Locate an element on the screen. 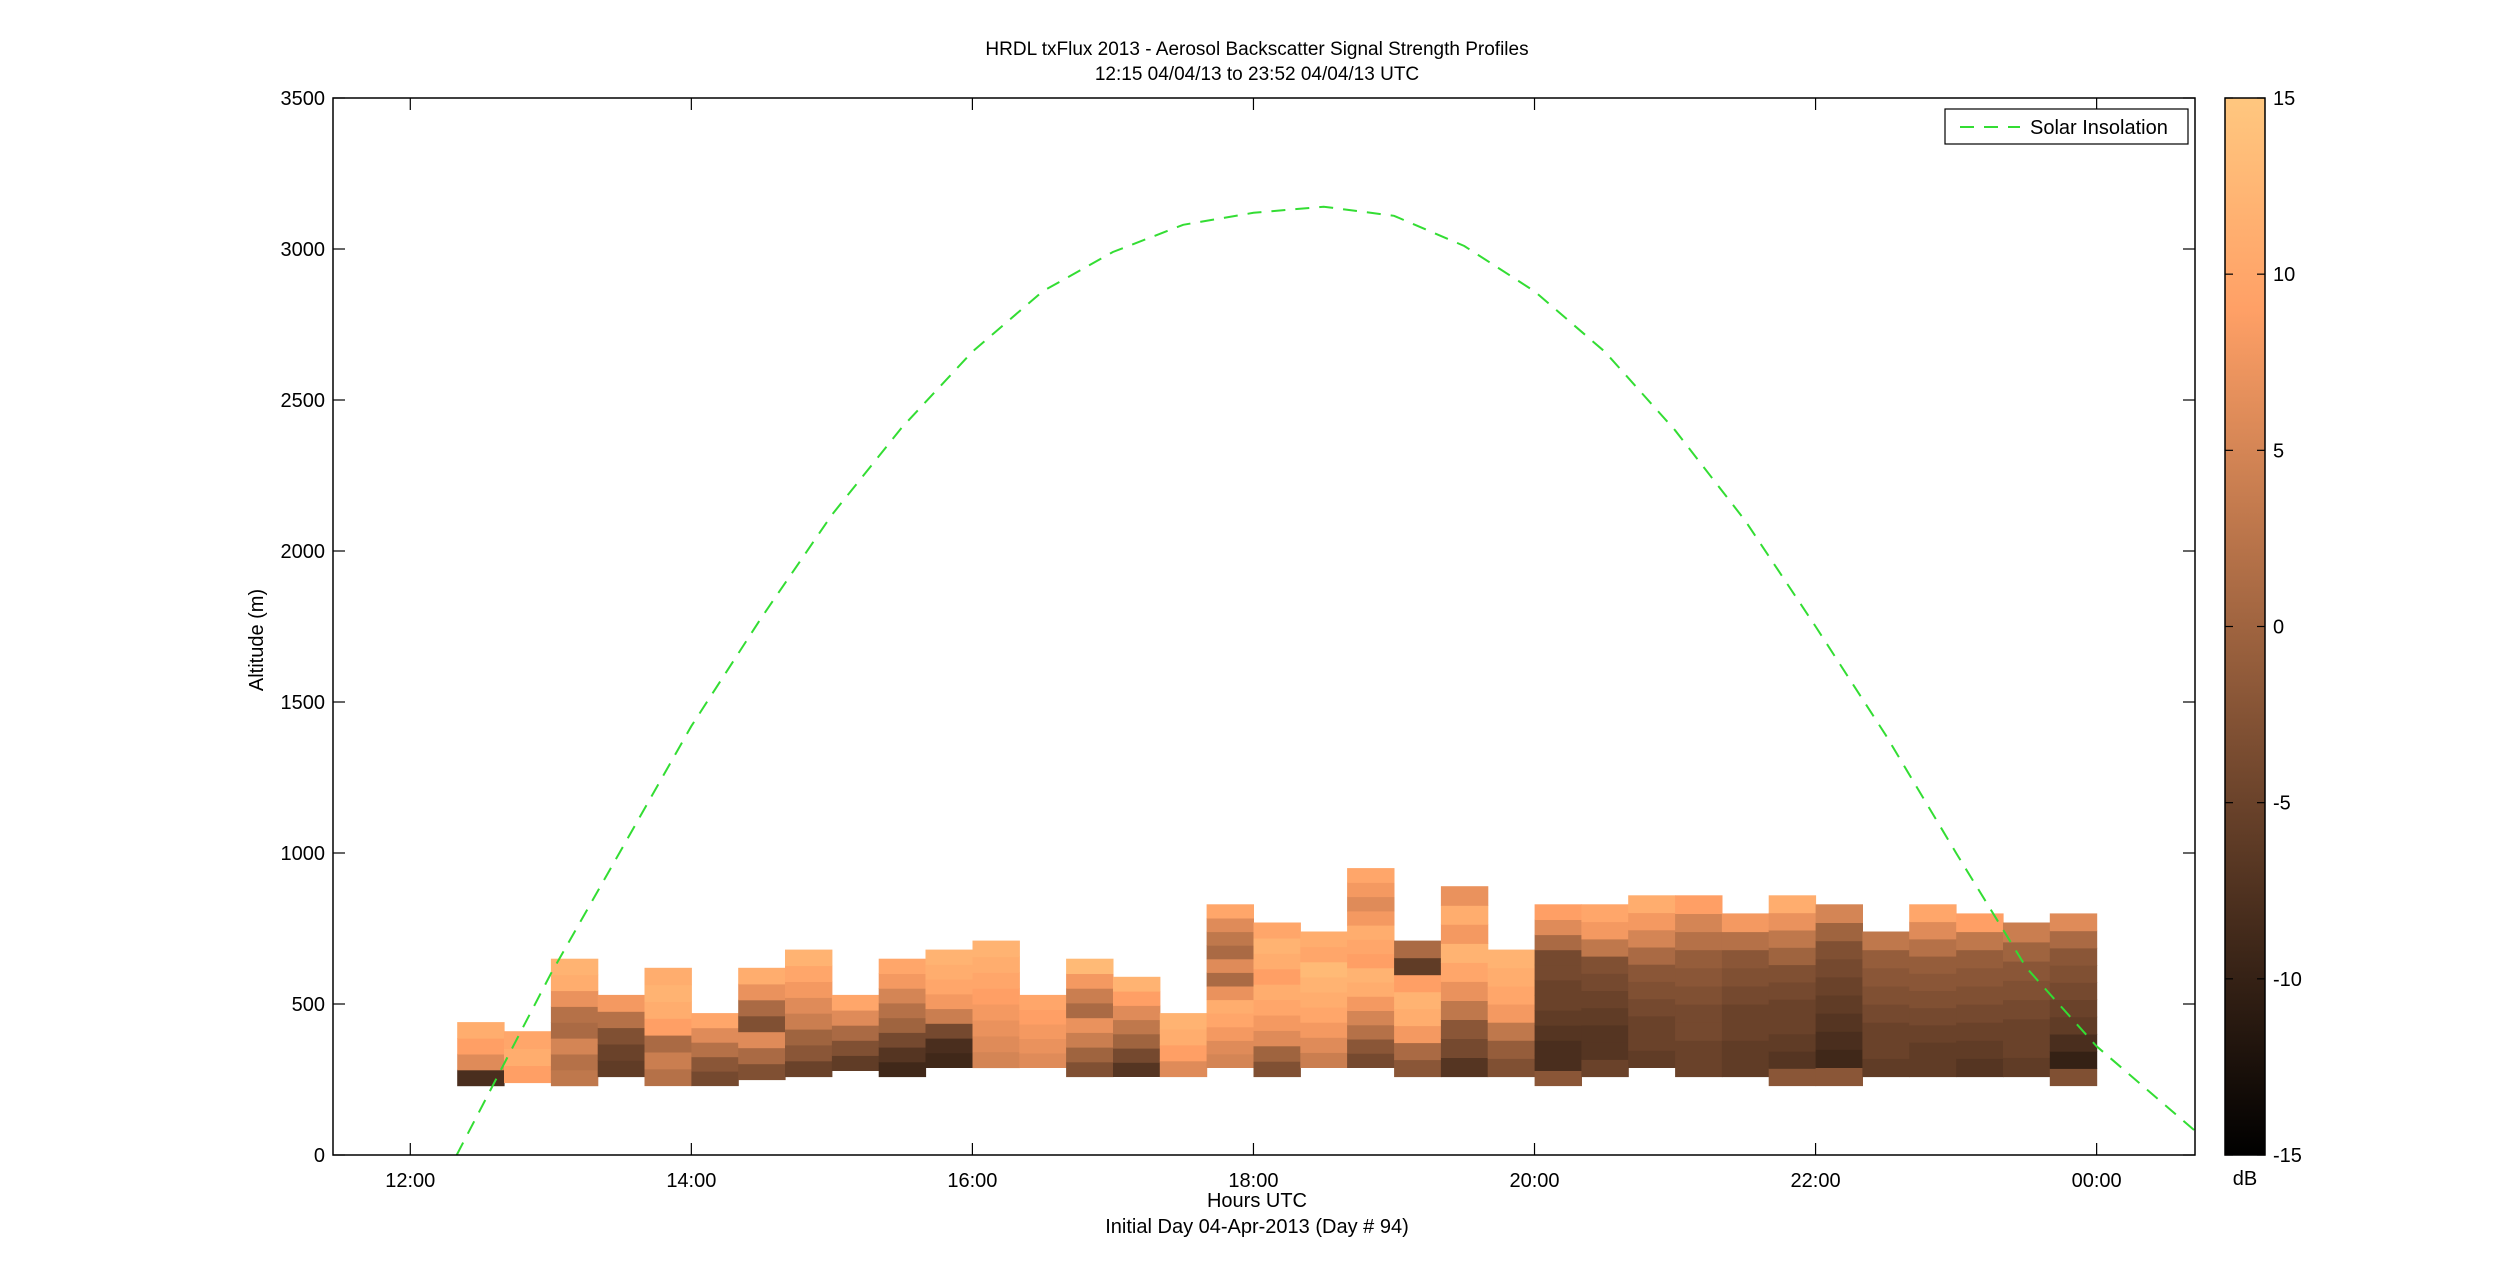  colorbar-tick-label: -5 is located at coordinates (2282, 804).